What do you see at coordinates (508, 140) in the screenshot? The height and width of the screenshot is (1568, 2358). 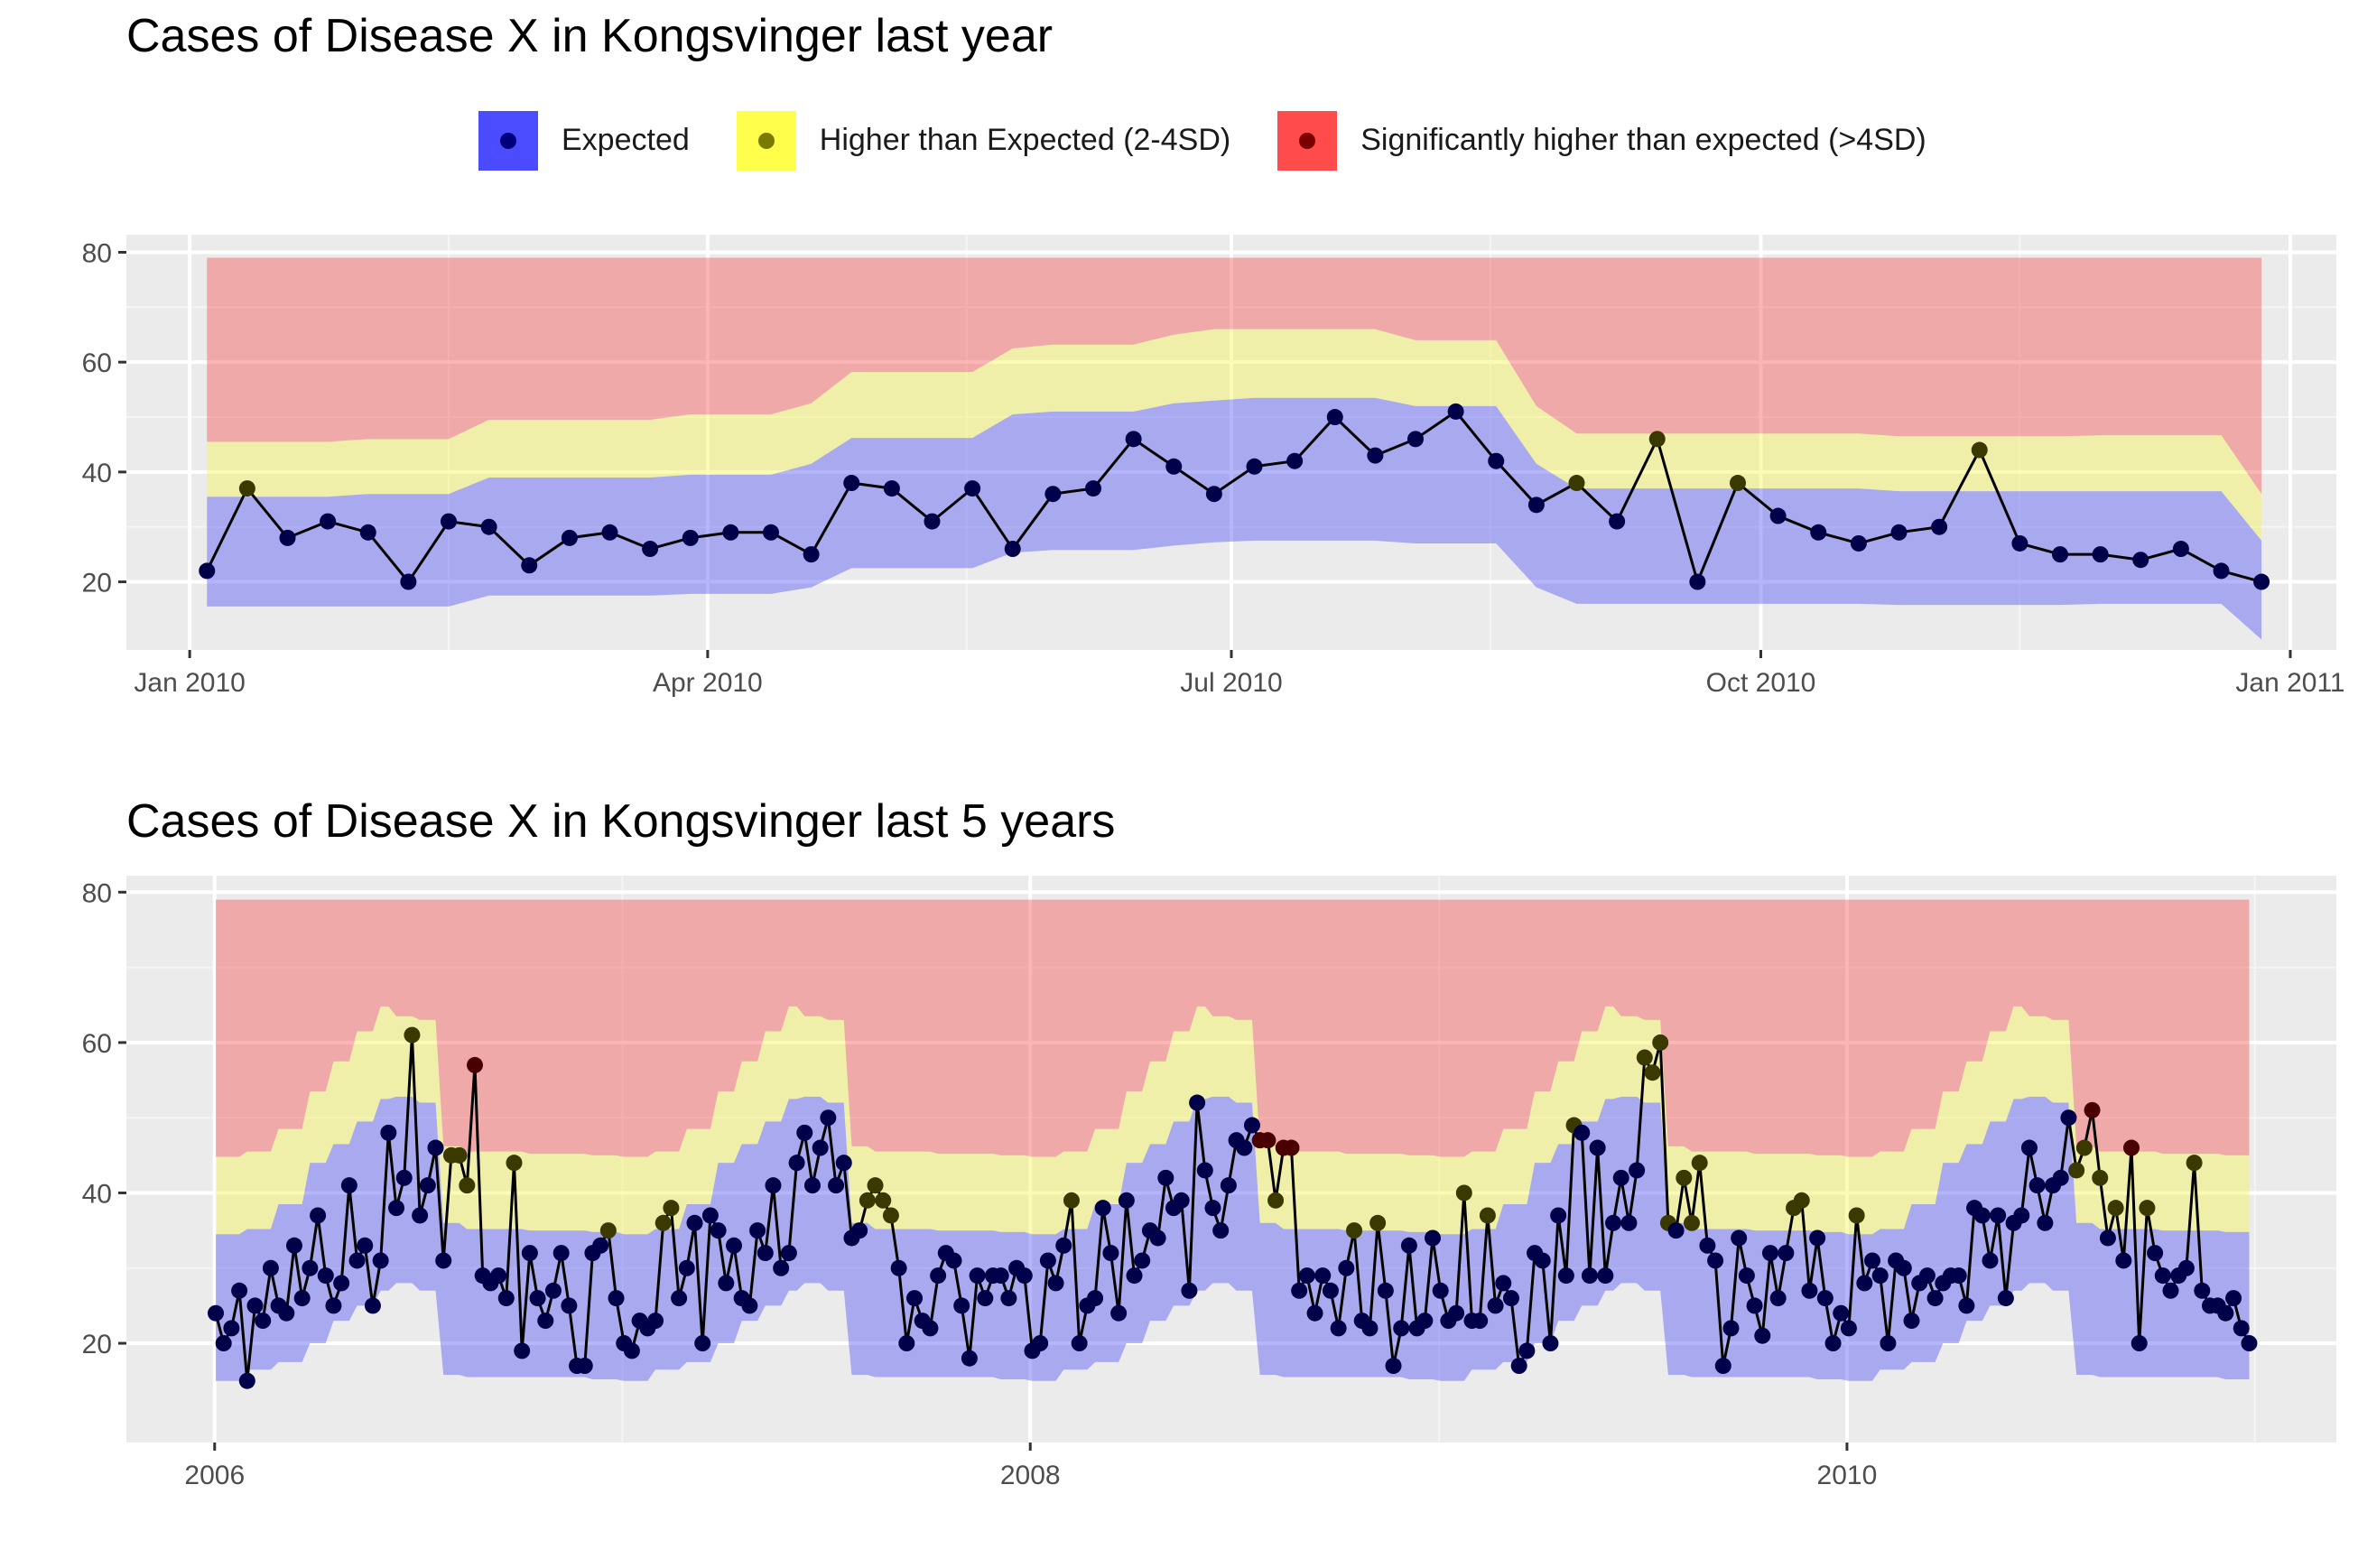 I see `legend-key-expected` at bounding box center [508, 140].